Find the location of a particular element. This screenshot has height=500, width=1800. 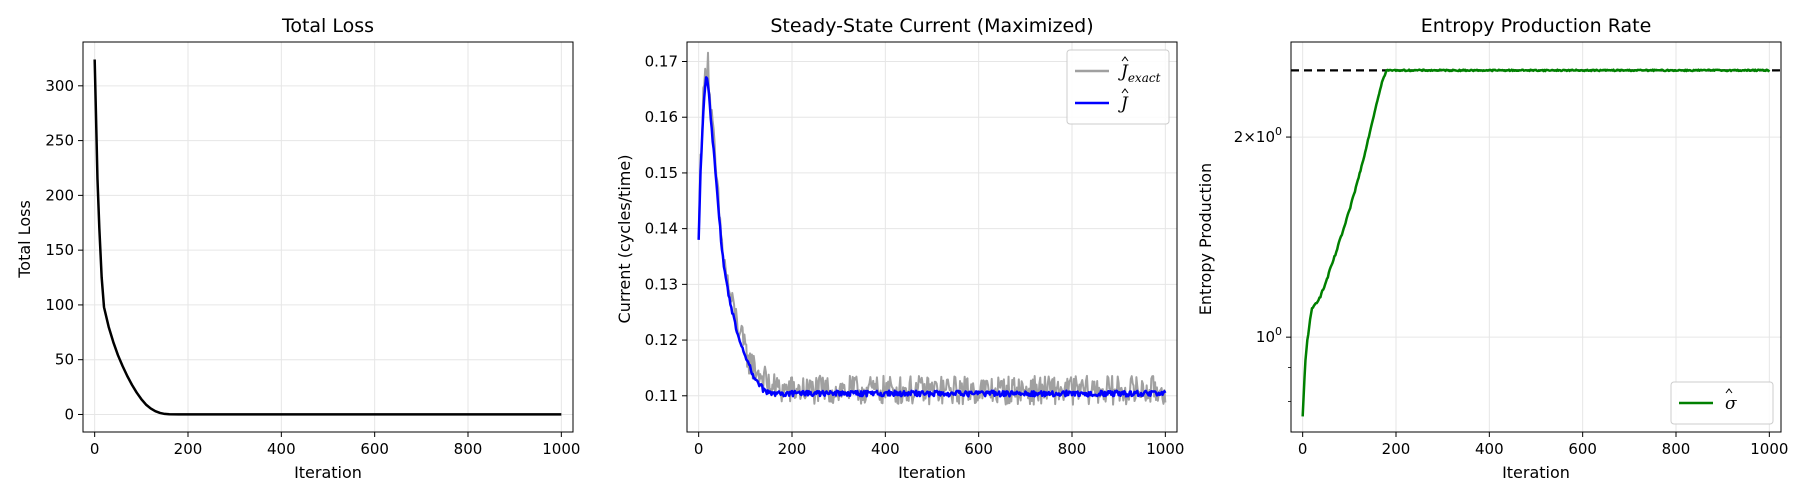

y-tick-label: 300 is located at coordinates (59, 86).